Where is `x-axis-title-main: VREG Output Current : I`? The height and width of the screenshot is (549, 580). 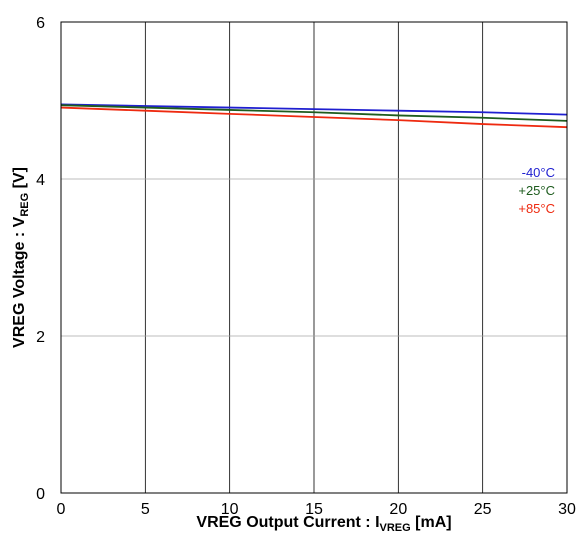
x-axis-title-main: VREG Output Current : I is located at coordinates (287, 522).